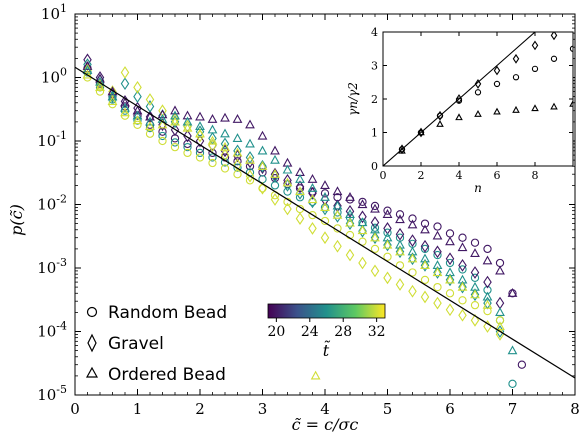 This screenshot has width=586, height=437. What do you see at coordinates (497, 175) in the screenshot?
I see `inset-x-tick-label: 6` at bounding box center [497, 175].